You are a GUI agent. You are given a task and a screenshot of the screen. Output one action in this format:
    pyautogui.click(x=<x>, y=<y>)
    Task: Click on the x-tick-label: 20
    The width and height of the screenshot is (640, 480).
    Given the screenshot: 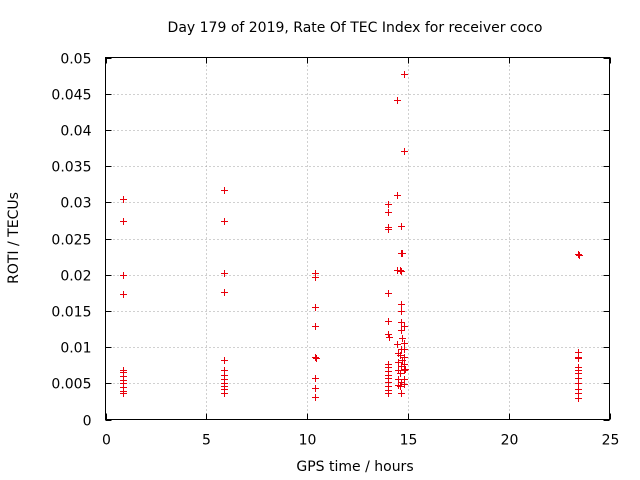 What is the action you would take?
    pyautogui.click(x=510, y=441)
    